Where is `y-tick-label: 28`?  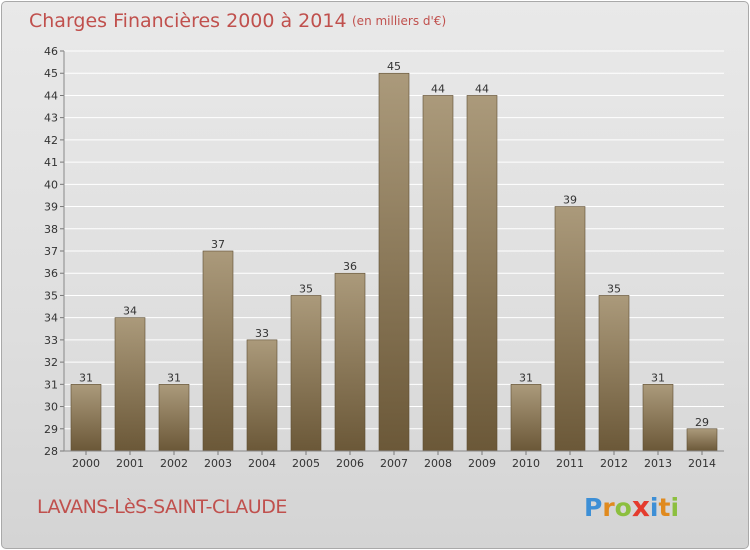 y-tick-label: 28 is located at coordinates (51, 451).